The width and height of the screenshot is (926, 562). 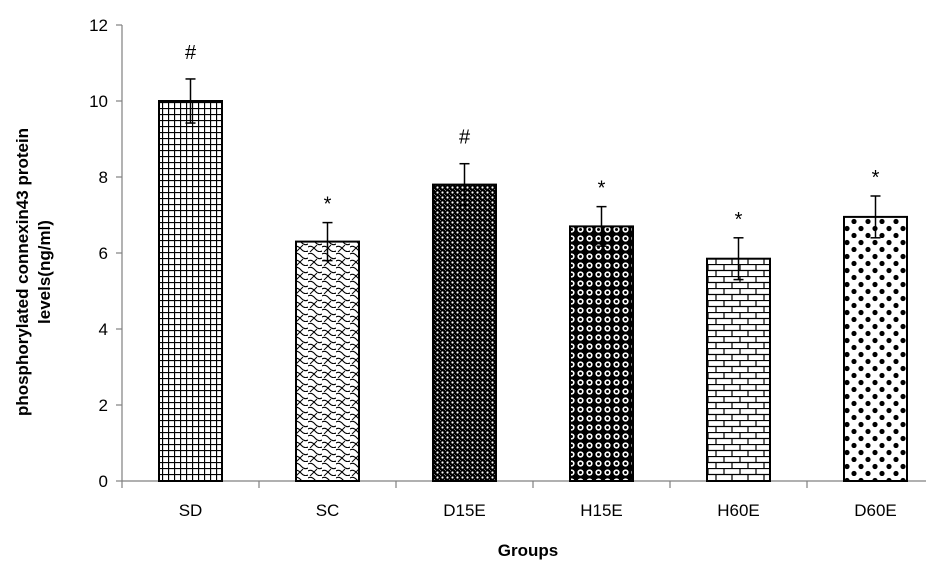 What do you see at coordinates (464, 332) in the screenshot?
I see `bar-d15e` at bounding box center [464, 332].